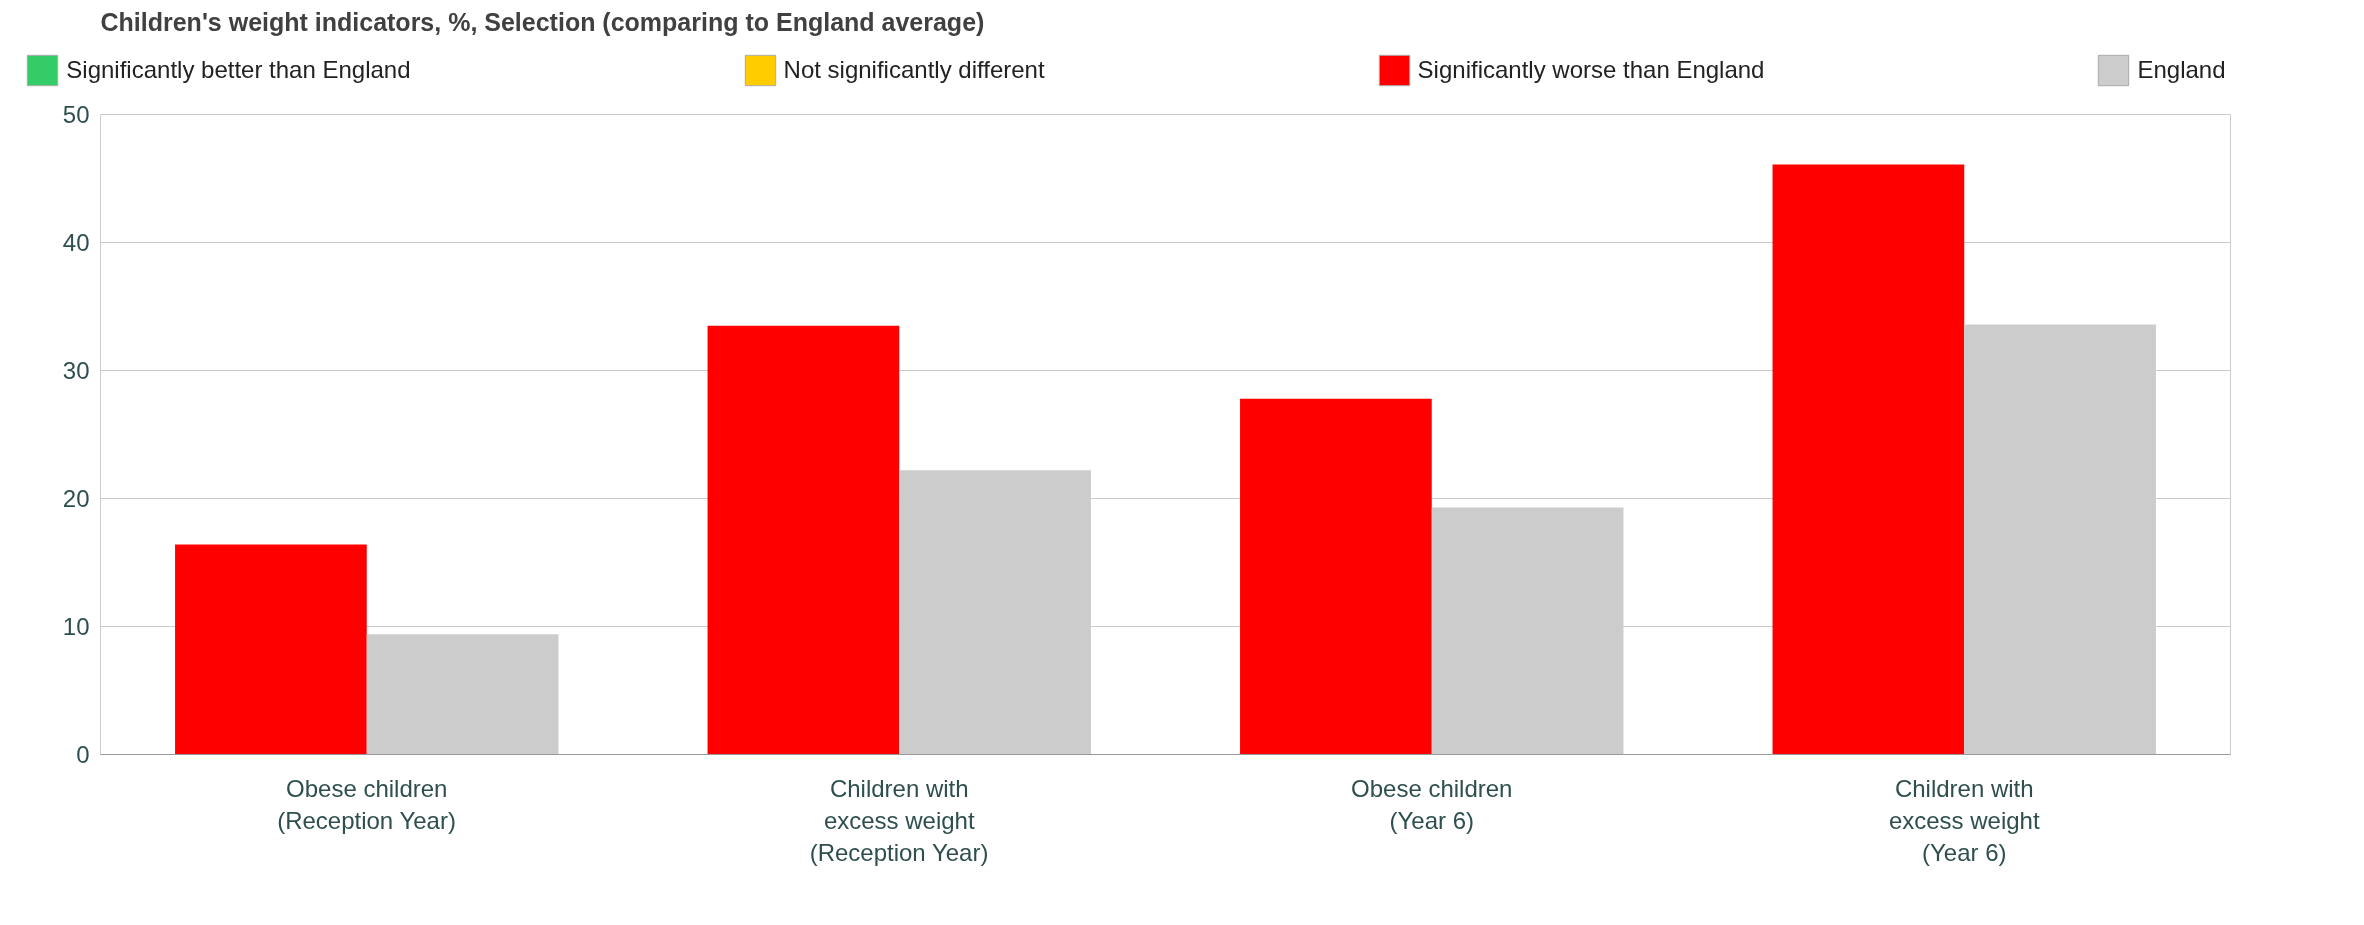 This screenshot has width=2364, height=925. What do you see at coordinates (83, 754) in the screenshot?
I see `y-tick-label: 0` at bounding box center [83, 754].